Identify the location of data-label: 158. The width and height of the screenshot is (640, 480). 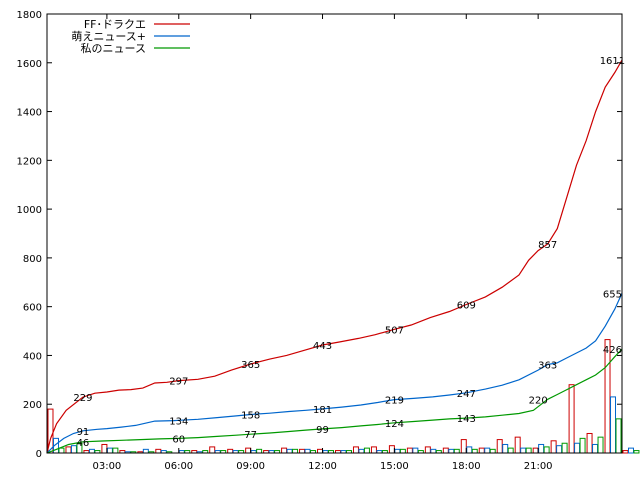
(250, 415).